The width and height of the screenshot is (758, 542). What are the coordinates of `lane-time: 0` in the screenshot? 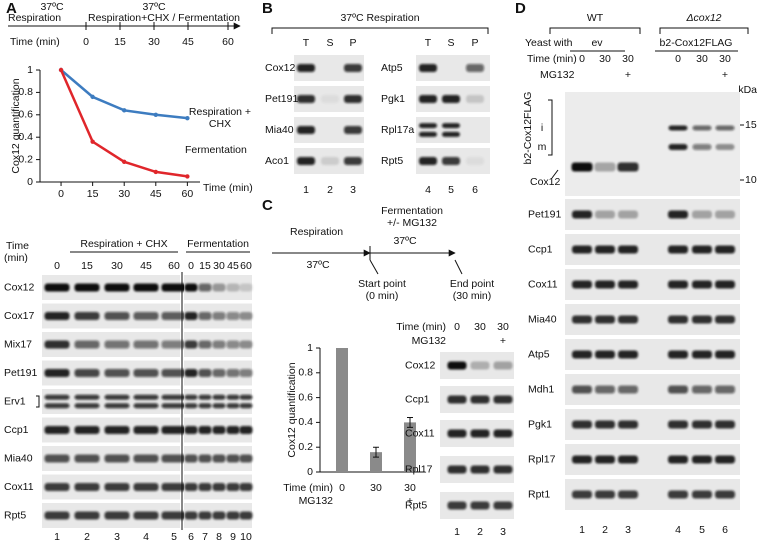 It's located at (678, 59).